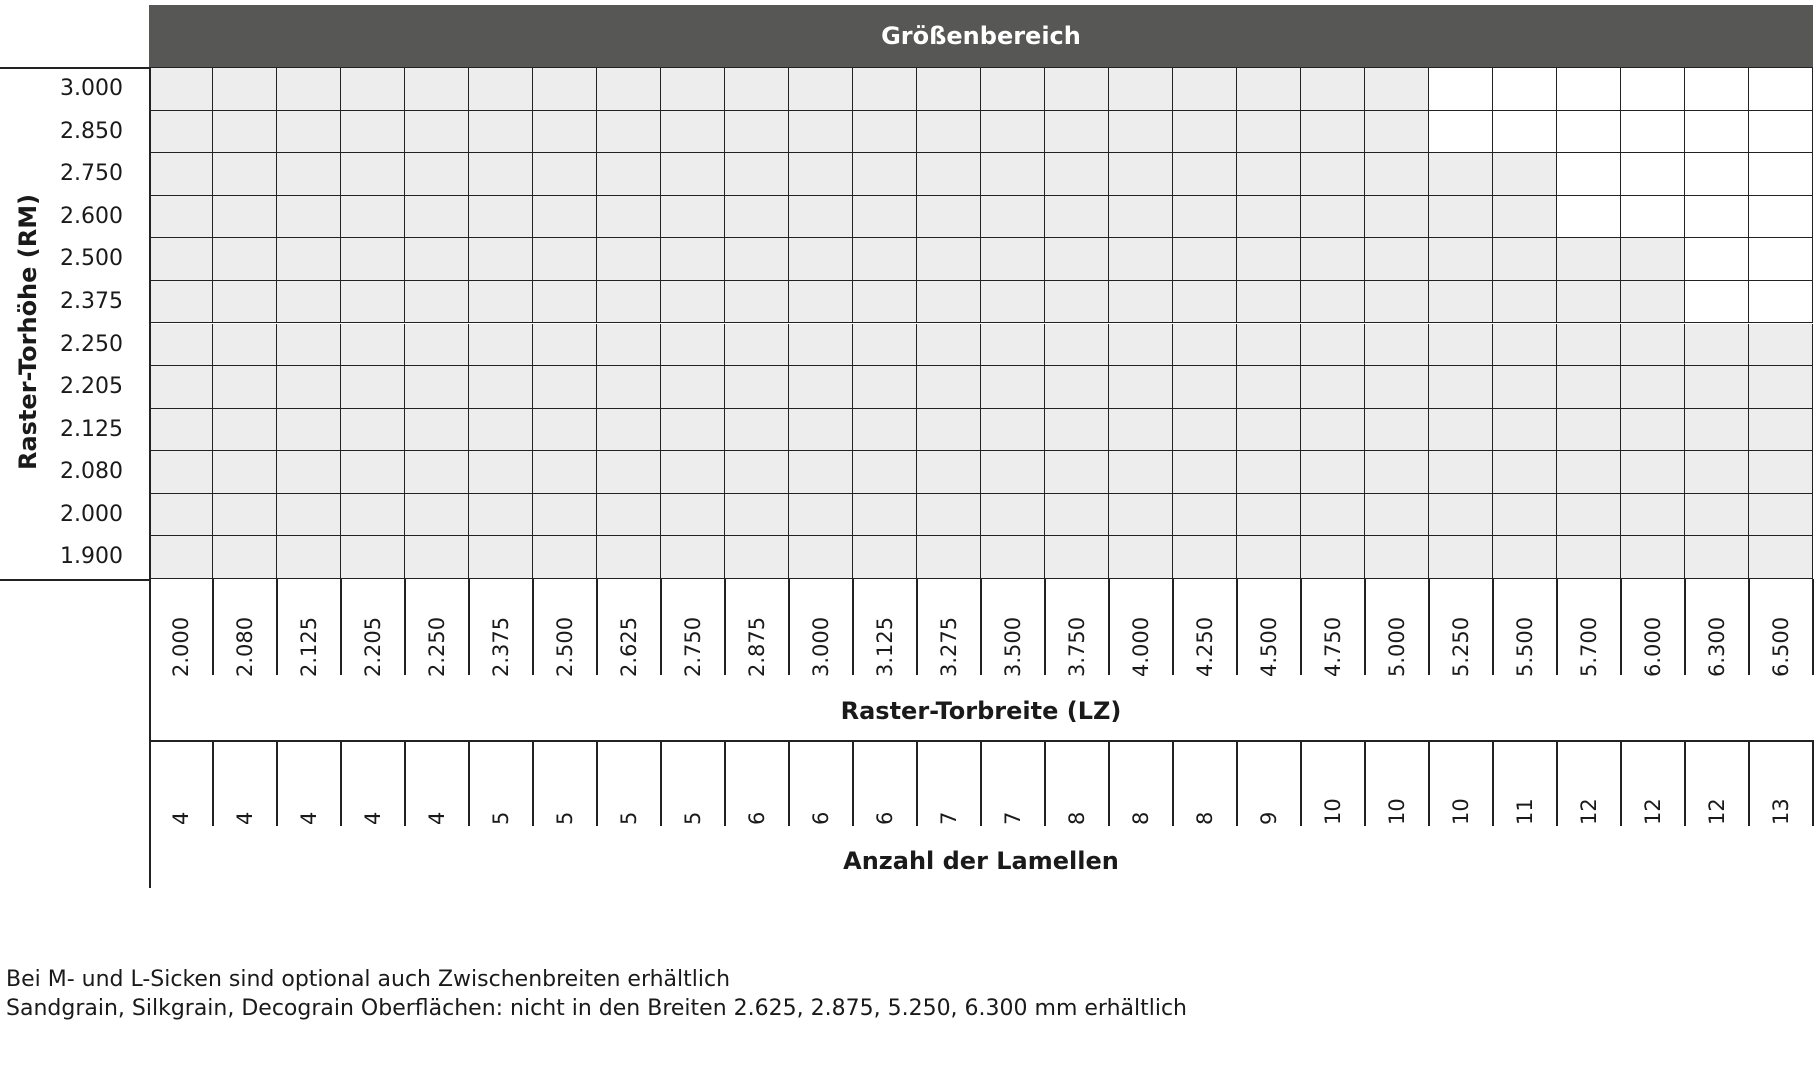 This screenshot has height=1080, width=1820. What do you see at coordinates (28, 331) in the screenshot?
I see `y-axis-title: Raster-Torhöhe (RM)` at bounding box center [28, 331].